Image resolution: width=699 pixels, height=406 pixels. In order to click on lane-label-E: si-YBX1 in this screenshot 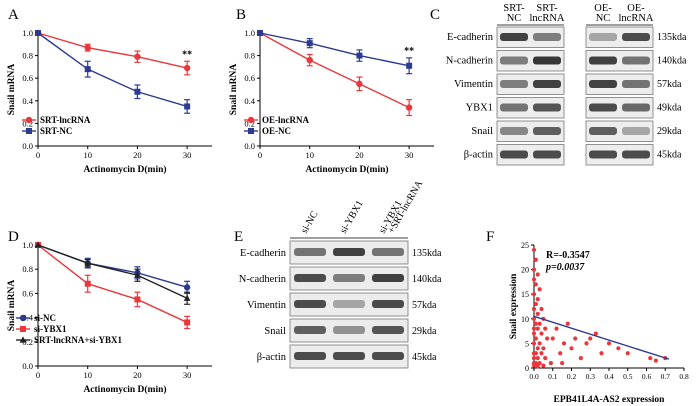, I will do `click(352, 217)`.